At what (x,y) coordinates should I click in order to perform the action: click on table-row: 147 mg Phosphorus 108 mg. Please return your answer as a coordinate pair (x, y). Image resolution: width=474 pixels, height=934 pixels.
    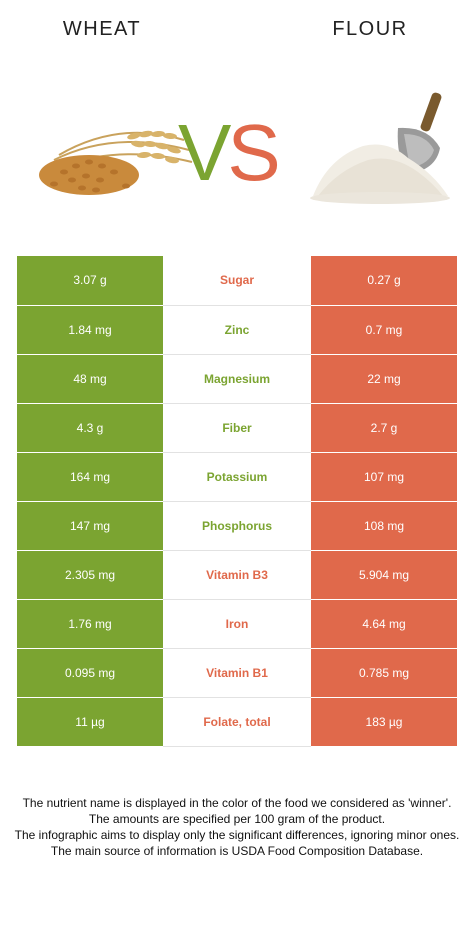
    Looking at the image, I should click on (237, 526).